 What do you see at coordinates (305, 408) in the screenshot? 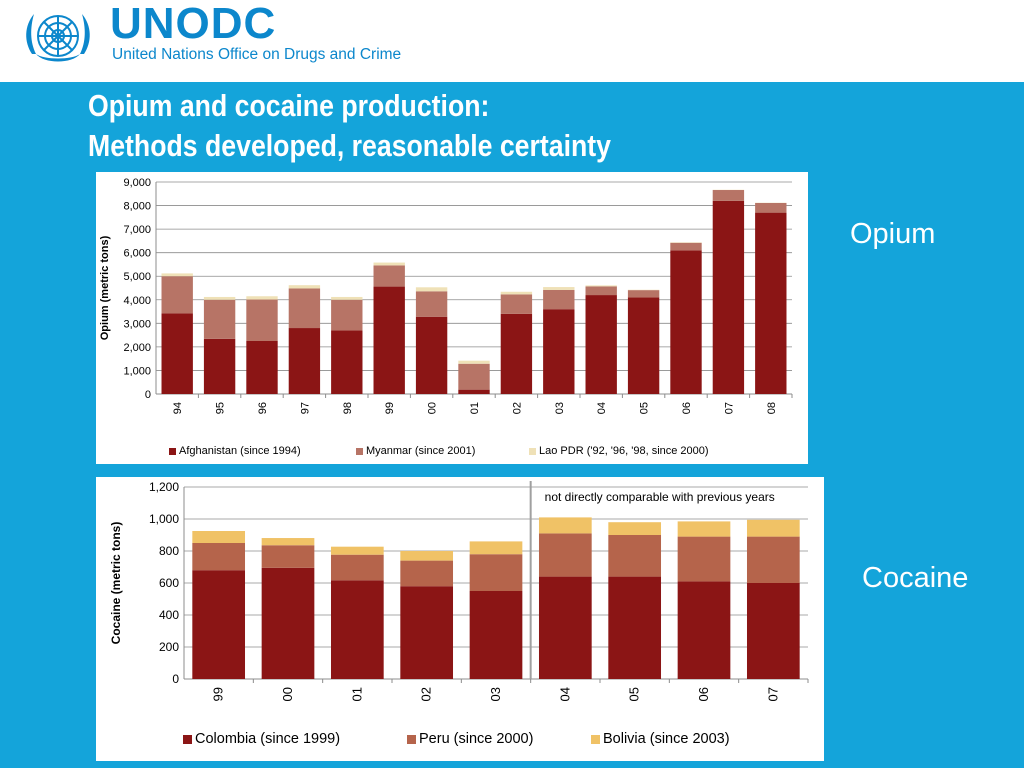
I see `x-tick-label: 97` at bounding box center [305, 408].